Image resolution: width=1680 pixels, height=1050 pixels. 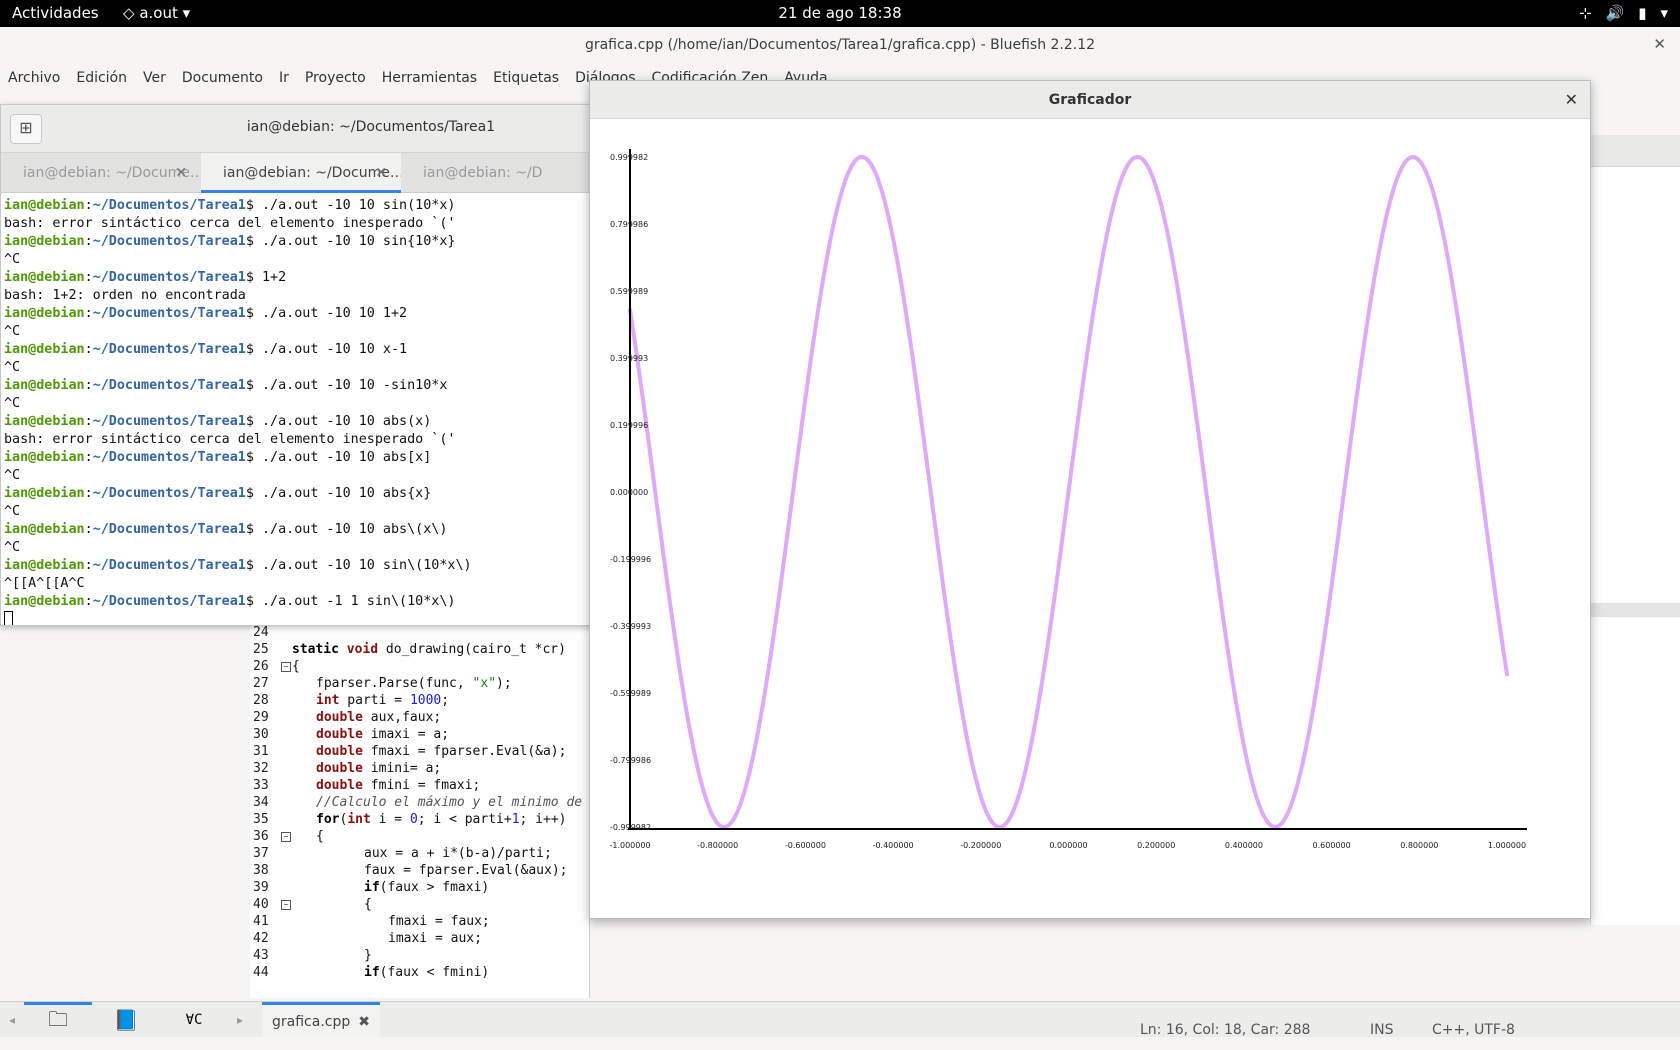 What do you see at coordinates (458, 853) in the screenshot?
I see `code-line: aux = a + i*(b-a)/parti;` at bounding box center [458, 853].